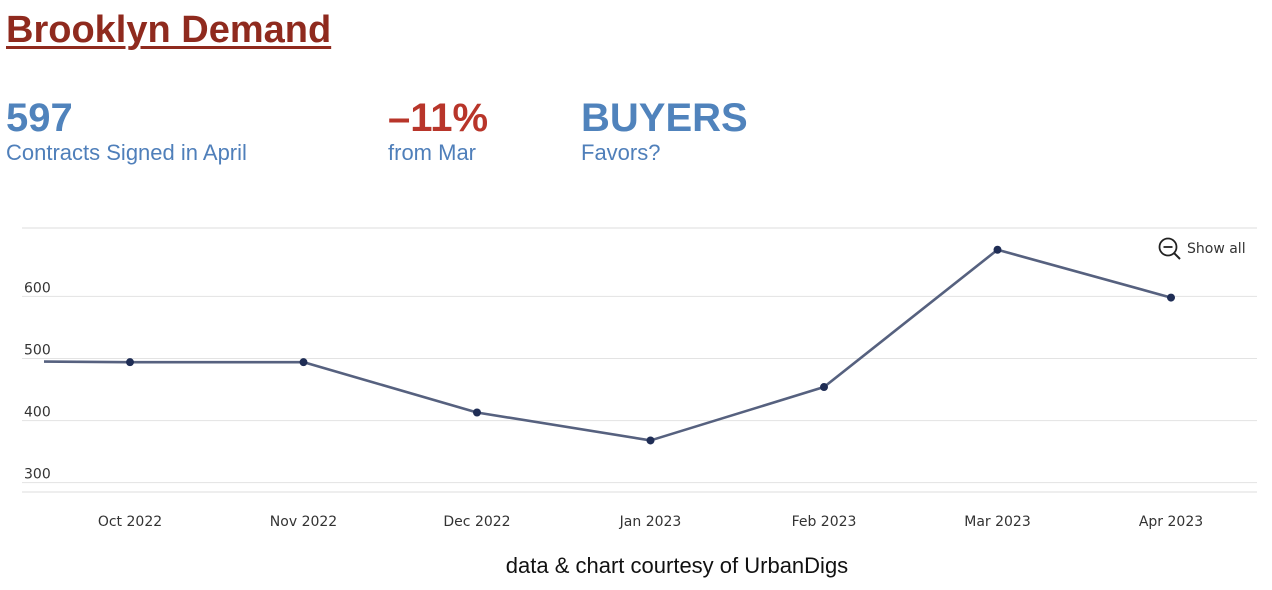 This screenshot has height=590, width=1272. I want to click on favors-label: Favors?, so click(621, 152).